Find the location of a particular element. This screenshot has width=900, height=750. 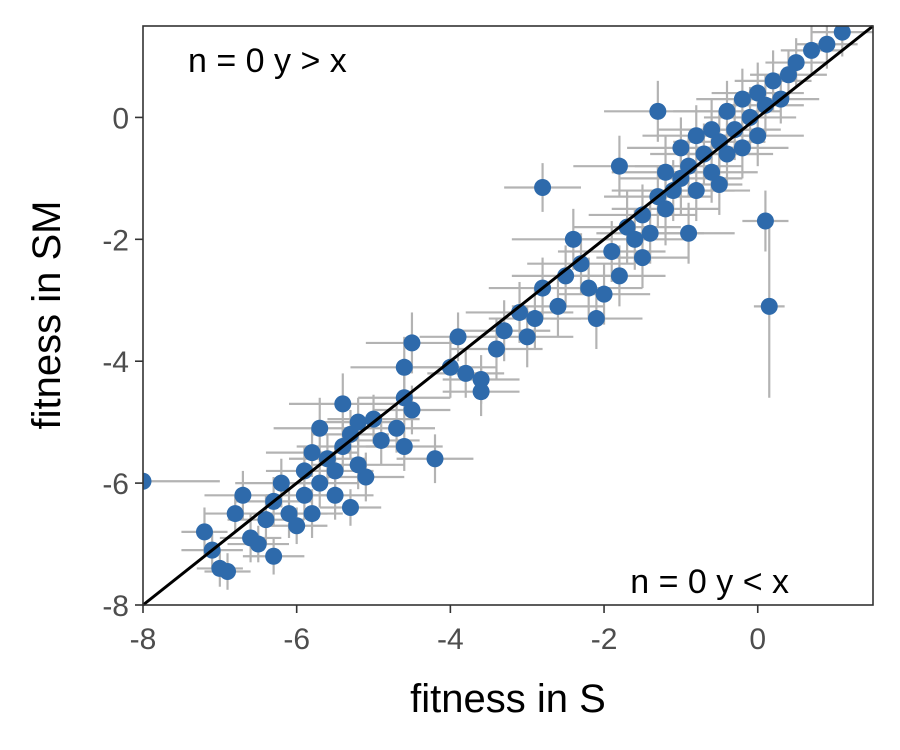

x-tick-label: -2 is located at coordinates (604, 639).